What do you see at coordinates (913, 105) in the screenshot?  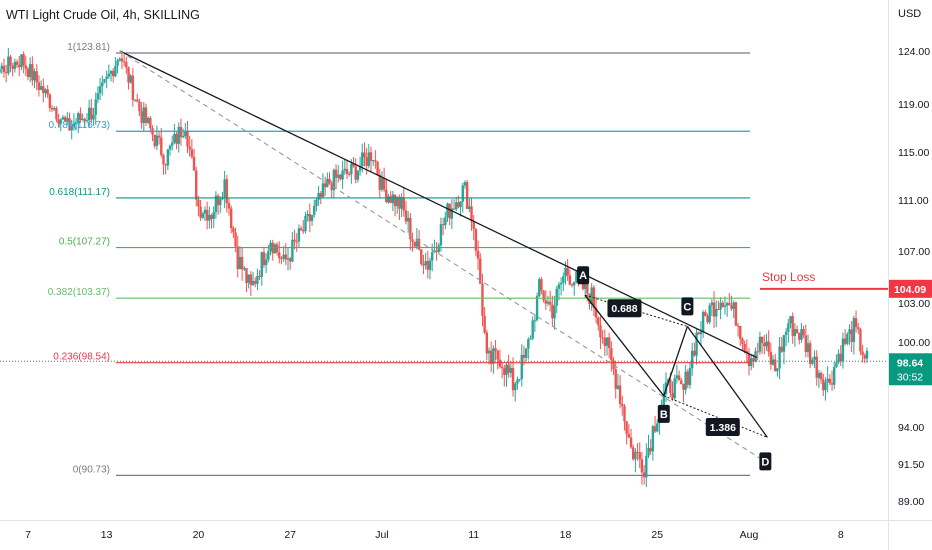 I see `y-tick-label: 119.00` at bounding box center [913, 105].